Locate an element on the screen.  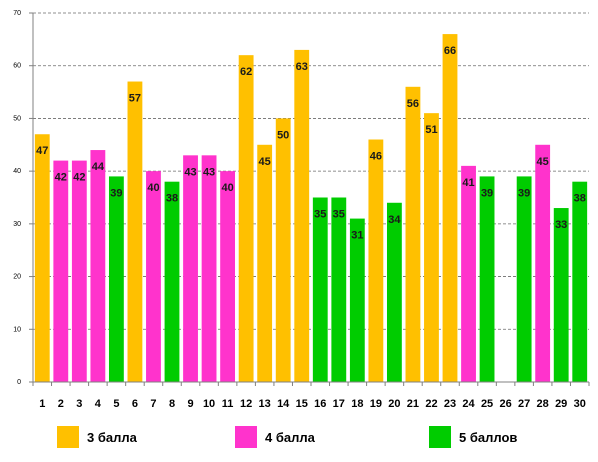
y-tick-label: 60 is located at coordinates (17, 66).